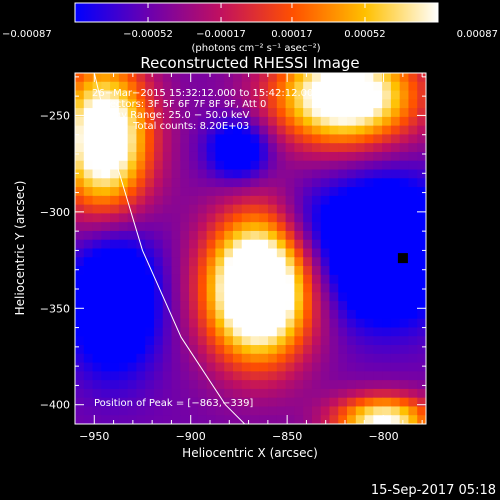 The height and width of the screenshot is (500, 500). Describe the element at coordinates (27, 34) in the screenshot. I see `colorbar-tick-label: −0.00087` at that location.